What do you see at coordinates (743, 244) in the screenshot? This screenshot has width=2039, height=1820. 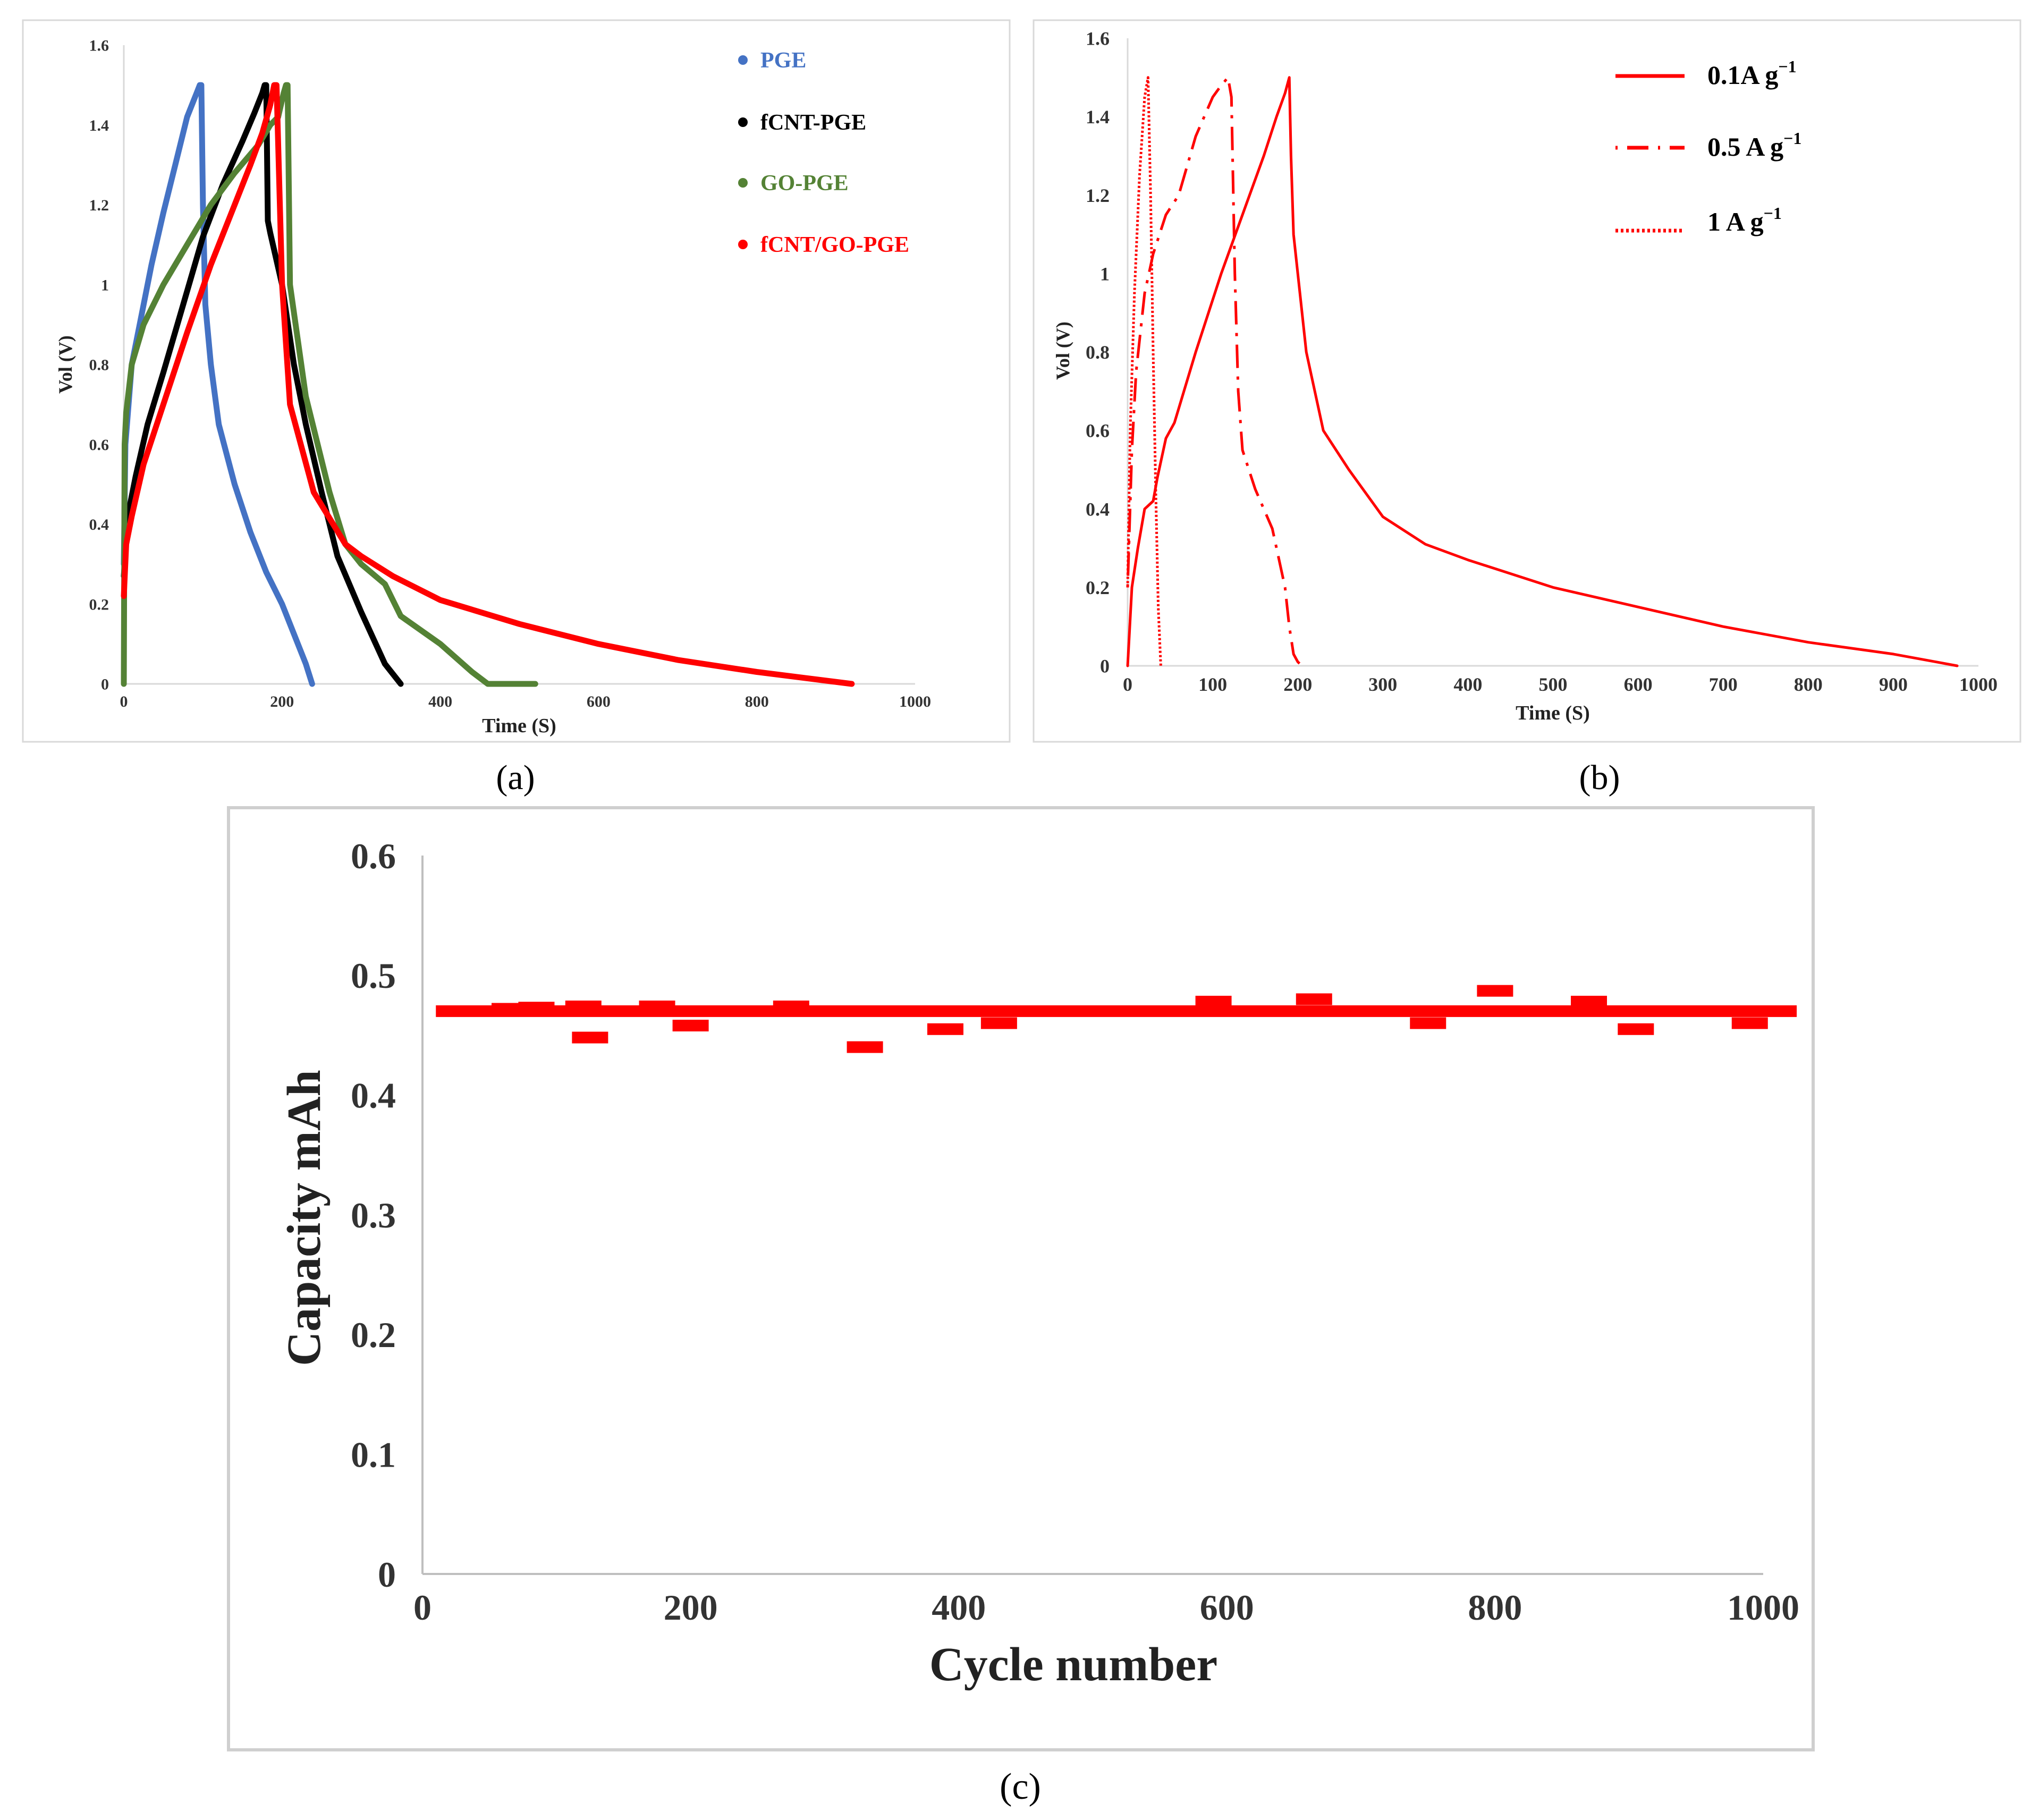 I see `legend-marker-fcnt-go-pge` at bounding box center [743, 244].